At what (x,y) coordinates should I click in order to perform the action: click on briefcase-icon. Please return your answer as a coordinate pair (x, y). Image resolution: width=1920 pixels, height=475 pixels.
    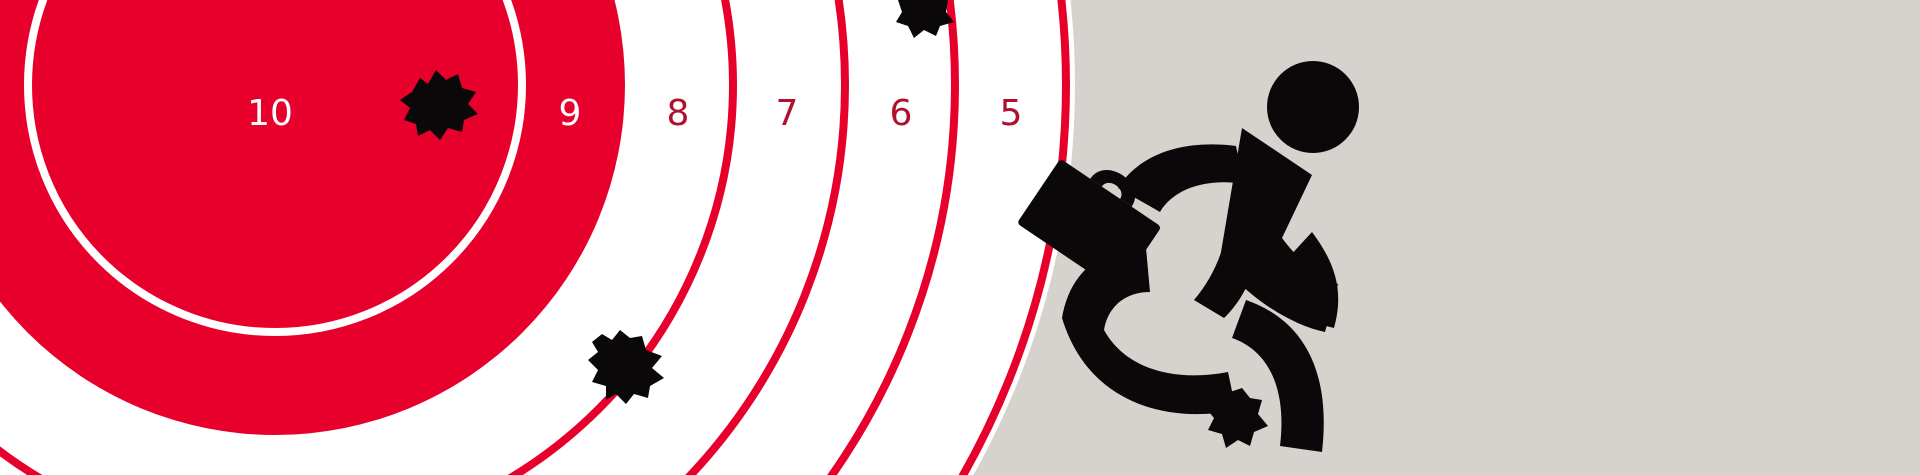
    Looking at the image, I should click on (1089, 225).